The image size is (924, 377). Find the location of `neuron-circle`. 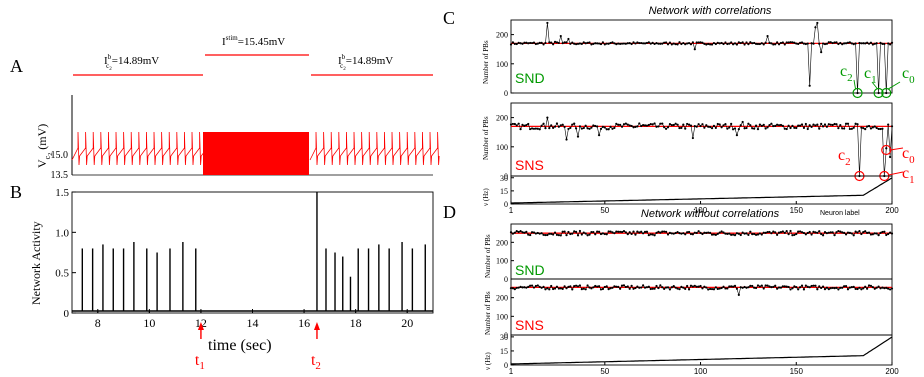

neuron-circle is located at coordinates (886, 93).